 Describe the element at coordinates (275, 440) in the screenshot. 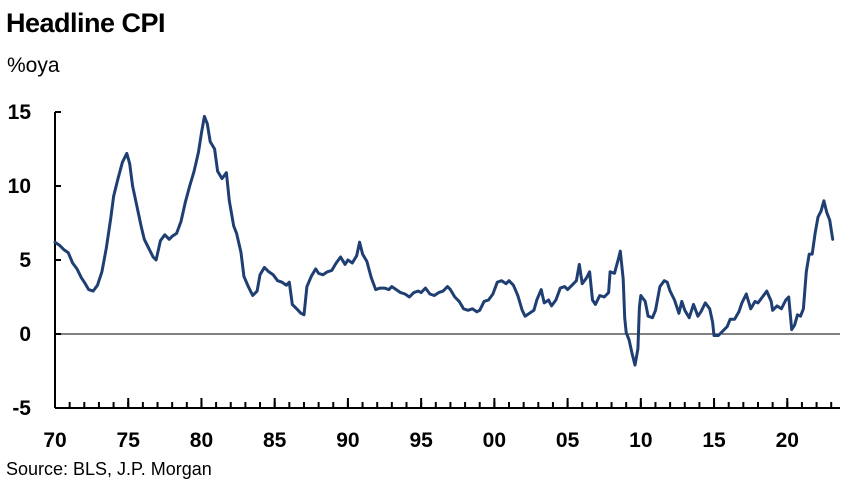

I see `x-tick-label: 85` at that location.